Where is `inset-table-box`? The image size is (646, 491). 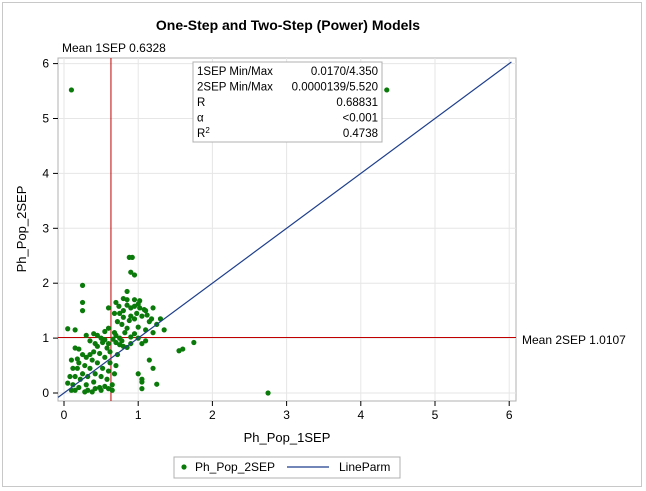 inset-table-box is located at coordinates (287, 102).